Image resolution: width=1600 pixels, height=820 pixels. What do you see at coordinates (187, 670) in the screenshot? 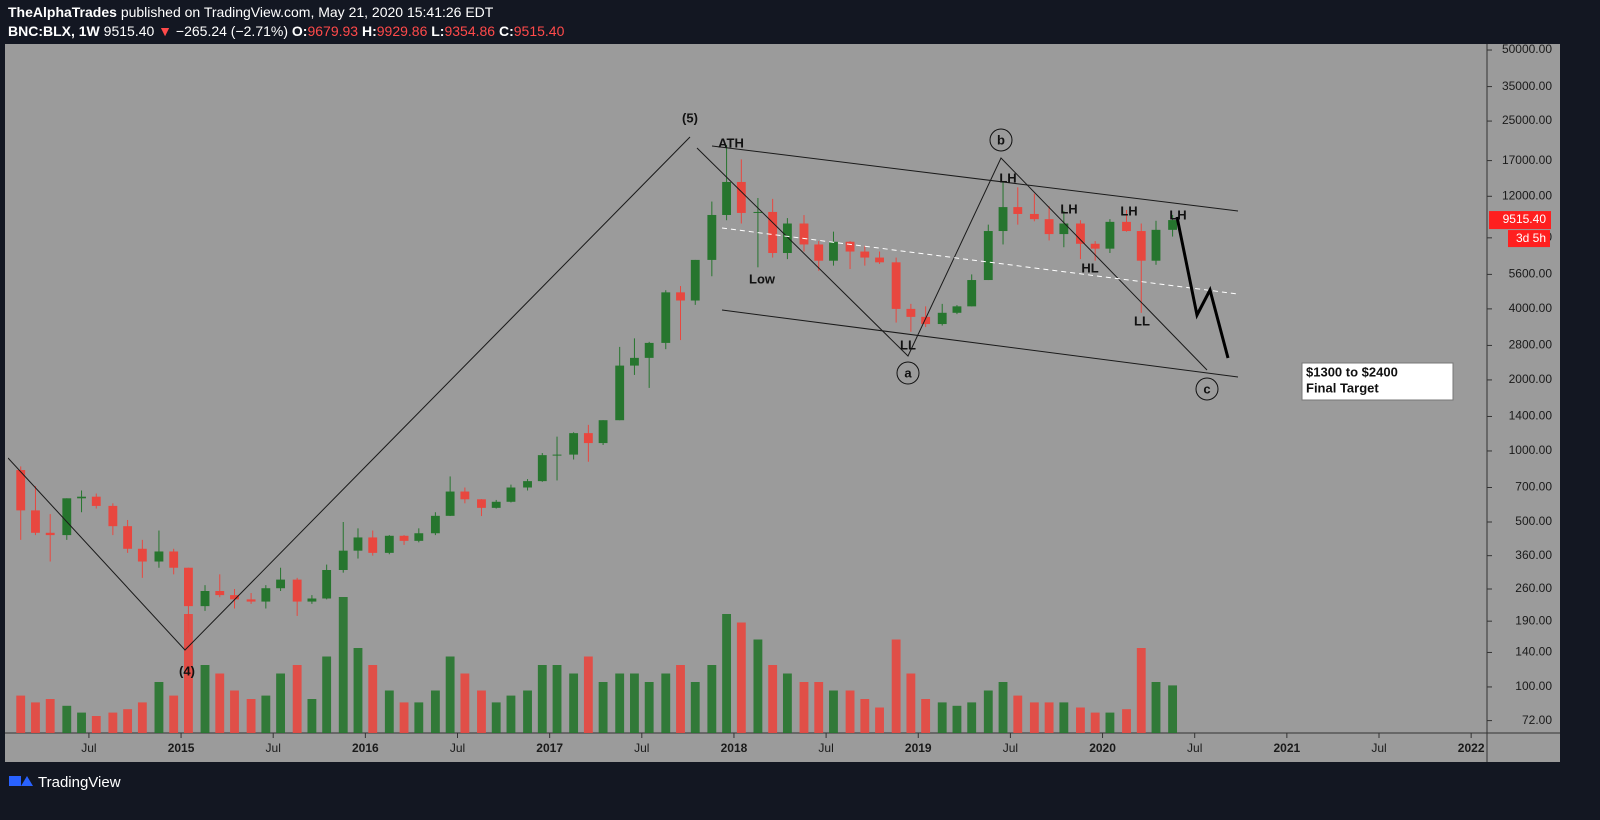
I see `annotation: (4)` at bounding box center [187, 670].